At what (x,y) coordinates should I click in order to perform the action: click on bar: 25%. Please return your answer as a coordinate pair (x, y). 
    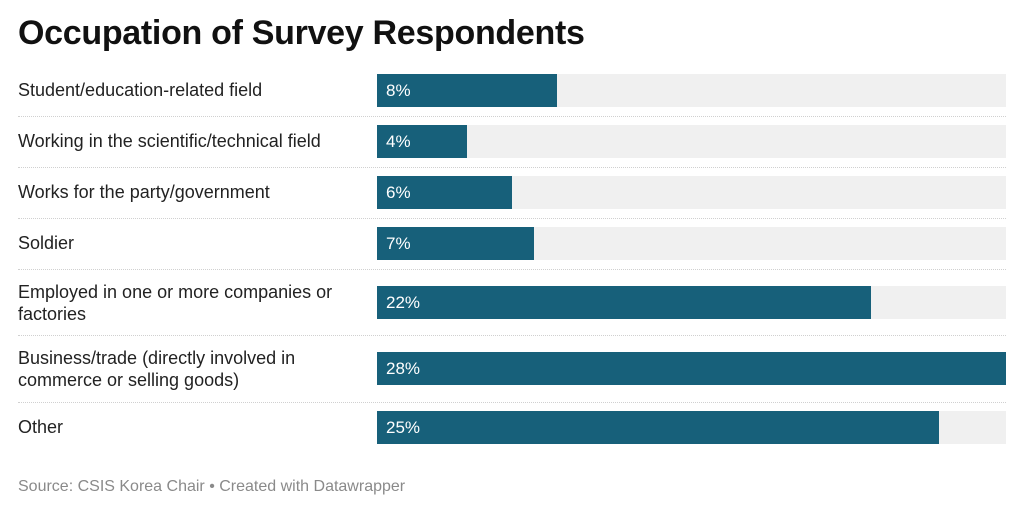
    Looking at the image, I should click on (658, 427).